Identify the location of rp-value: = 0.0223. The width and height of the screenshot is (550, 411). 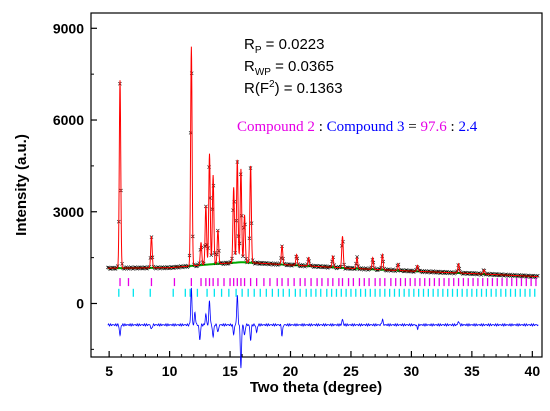
(293, 44).